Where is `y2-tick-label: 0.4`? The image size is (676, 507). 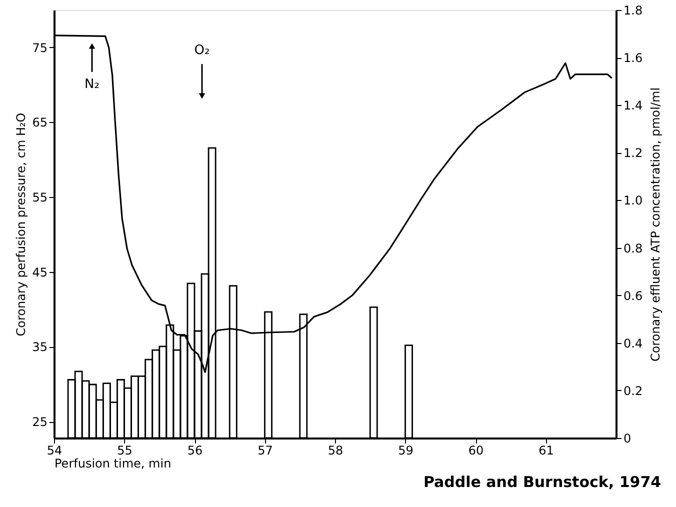 y2-tick-label: 0.4 is located at coordinates (633, 343).